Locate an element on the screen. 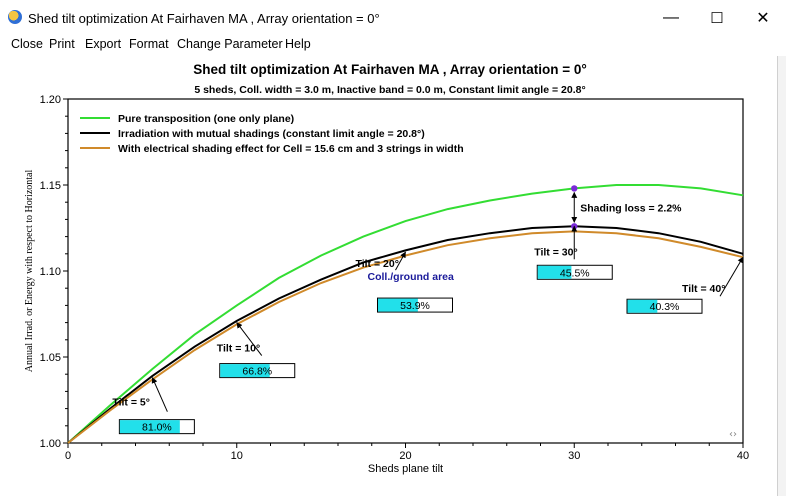  tilt-label: Tilt = 40° is located at coordinates (703, 289).